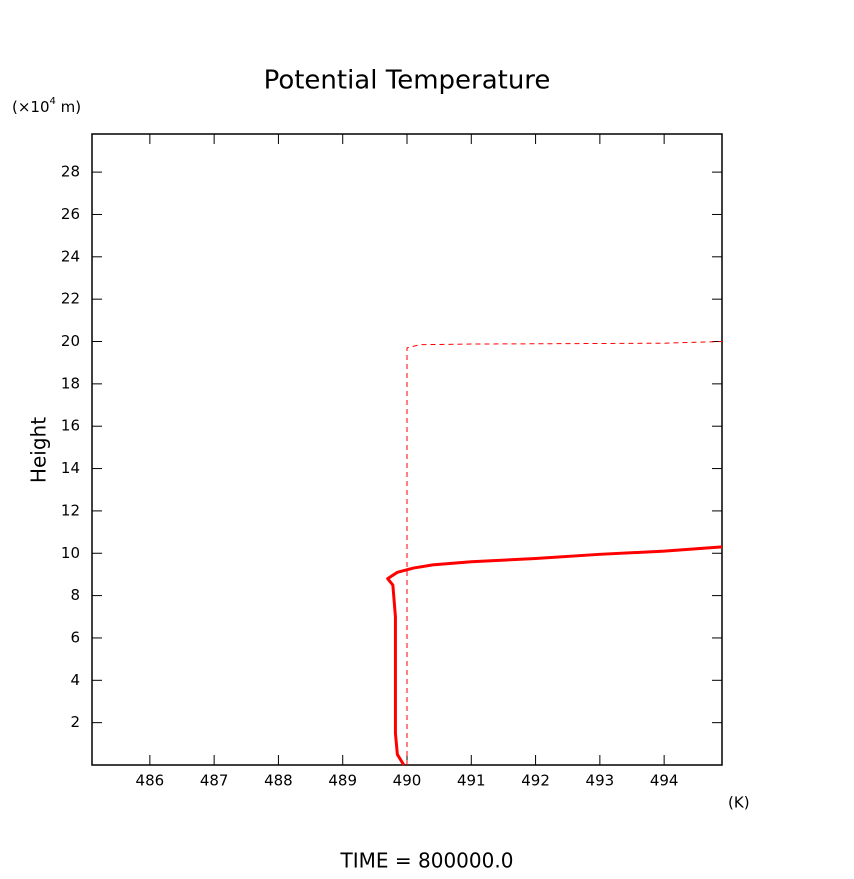 This screenshot has height=879, width=854. I want to click on x-tick-label: 491, so click(471, 781).